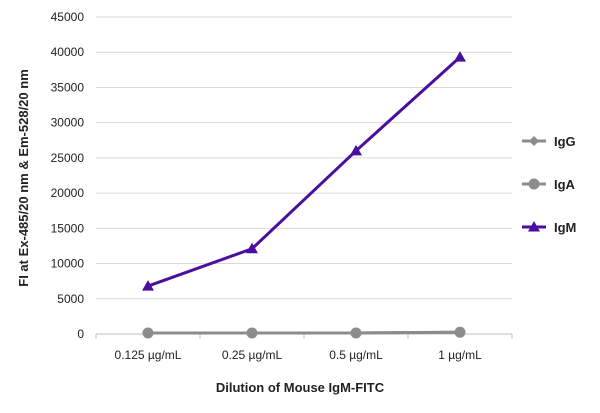 This screenshot has width=600, height=413. What do you see at coordinates (356, 355) in the screenshot?
I see `x-tick-label: 0.5 µg/mL` at bounding box center [356, 355].